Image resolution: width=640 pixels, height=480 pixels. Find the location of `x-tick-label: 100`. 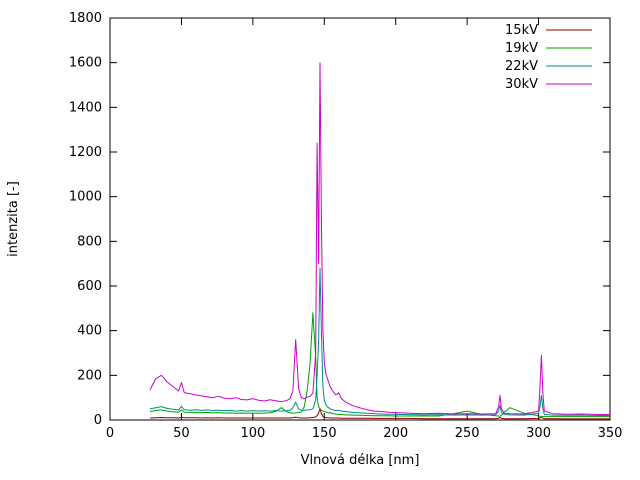

x-tick-label: 100 is located at coordinates (252, 433).